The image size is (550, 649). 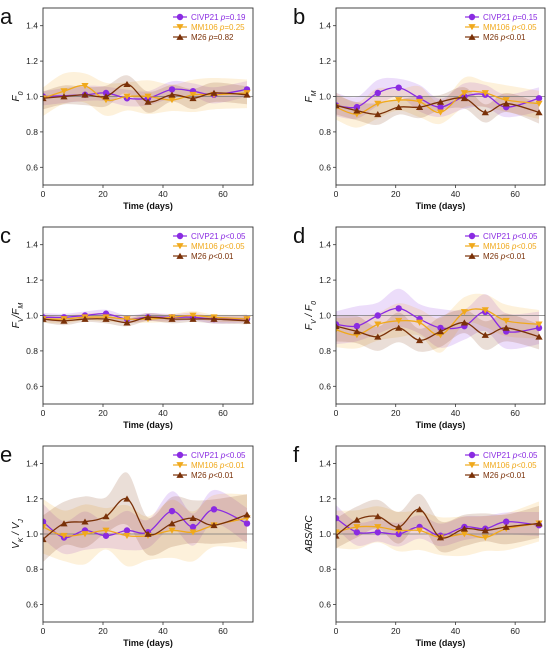 I want to click on panel-letter: c, so click(x=5, y=235).